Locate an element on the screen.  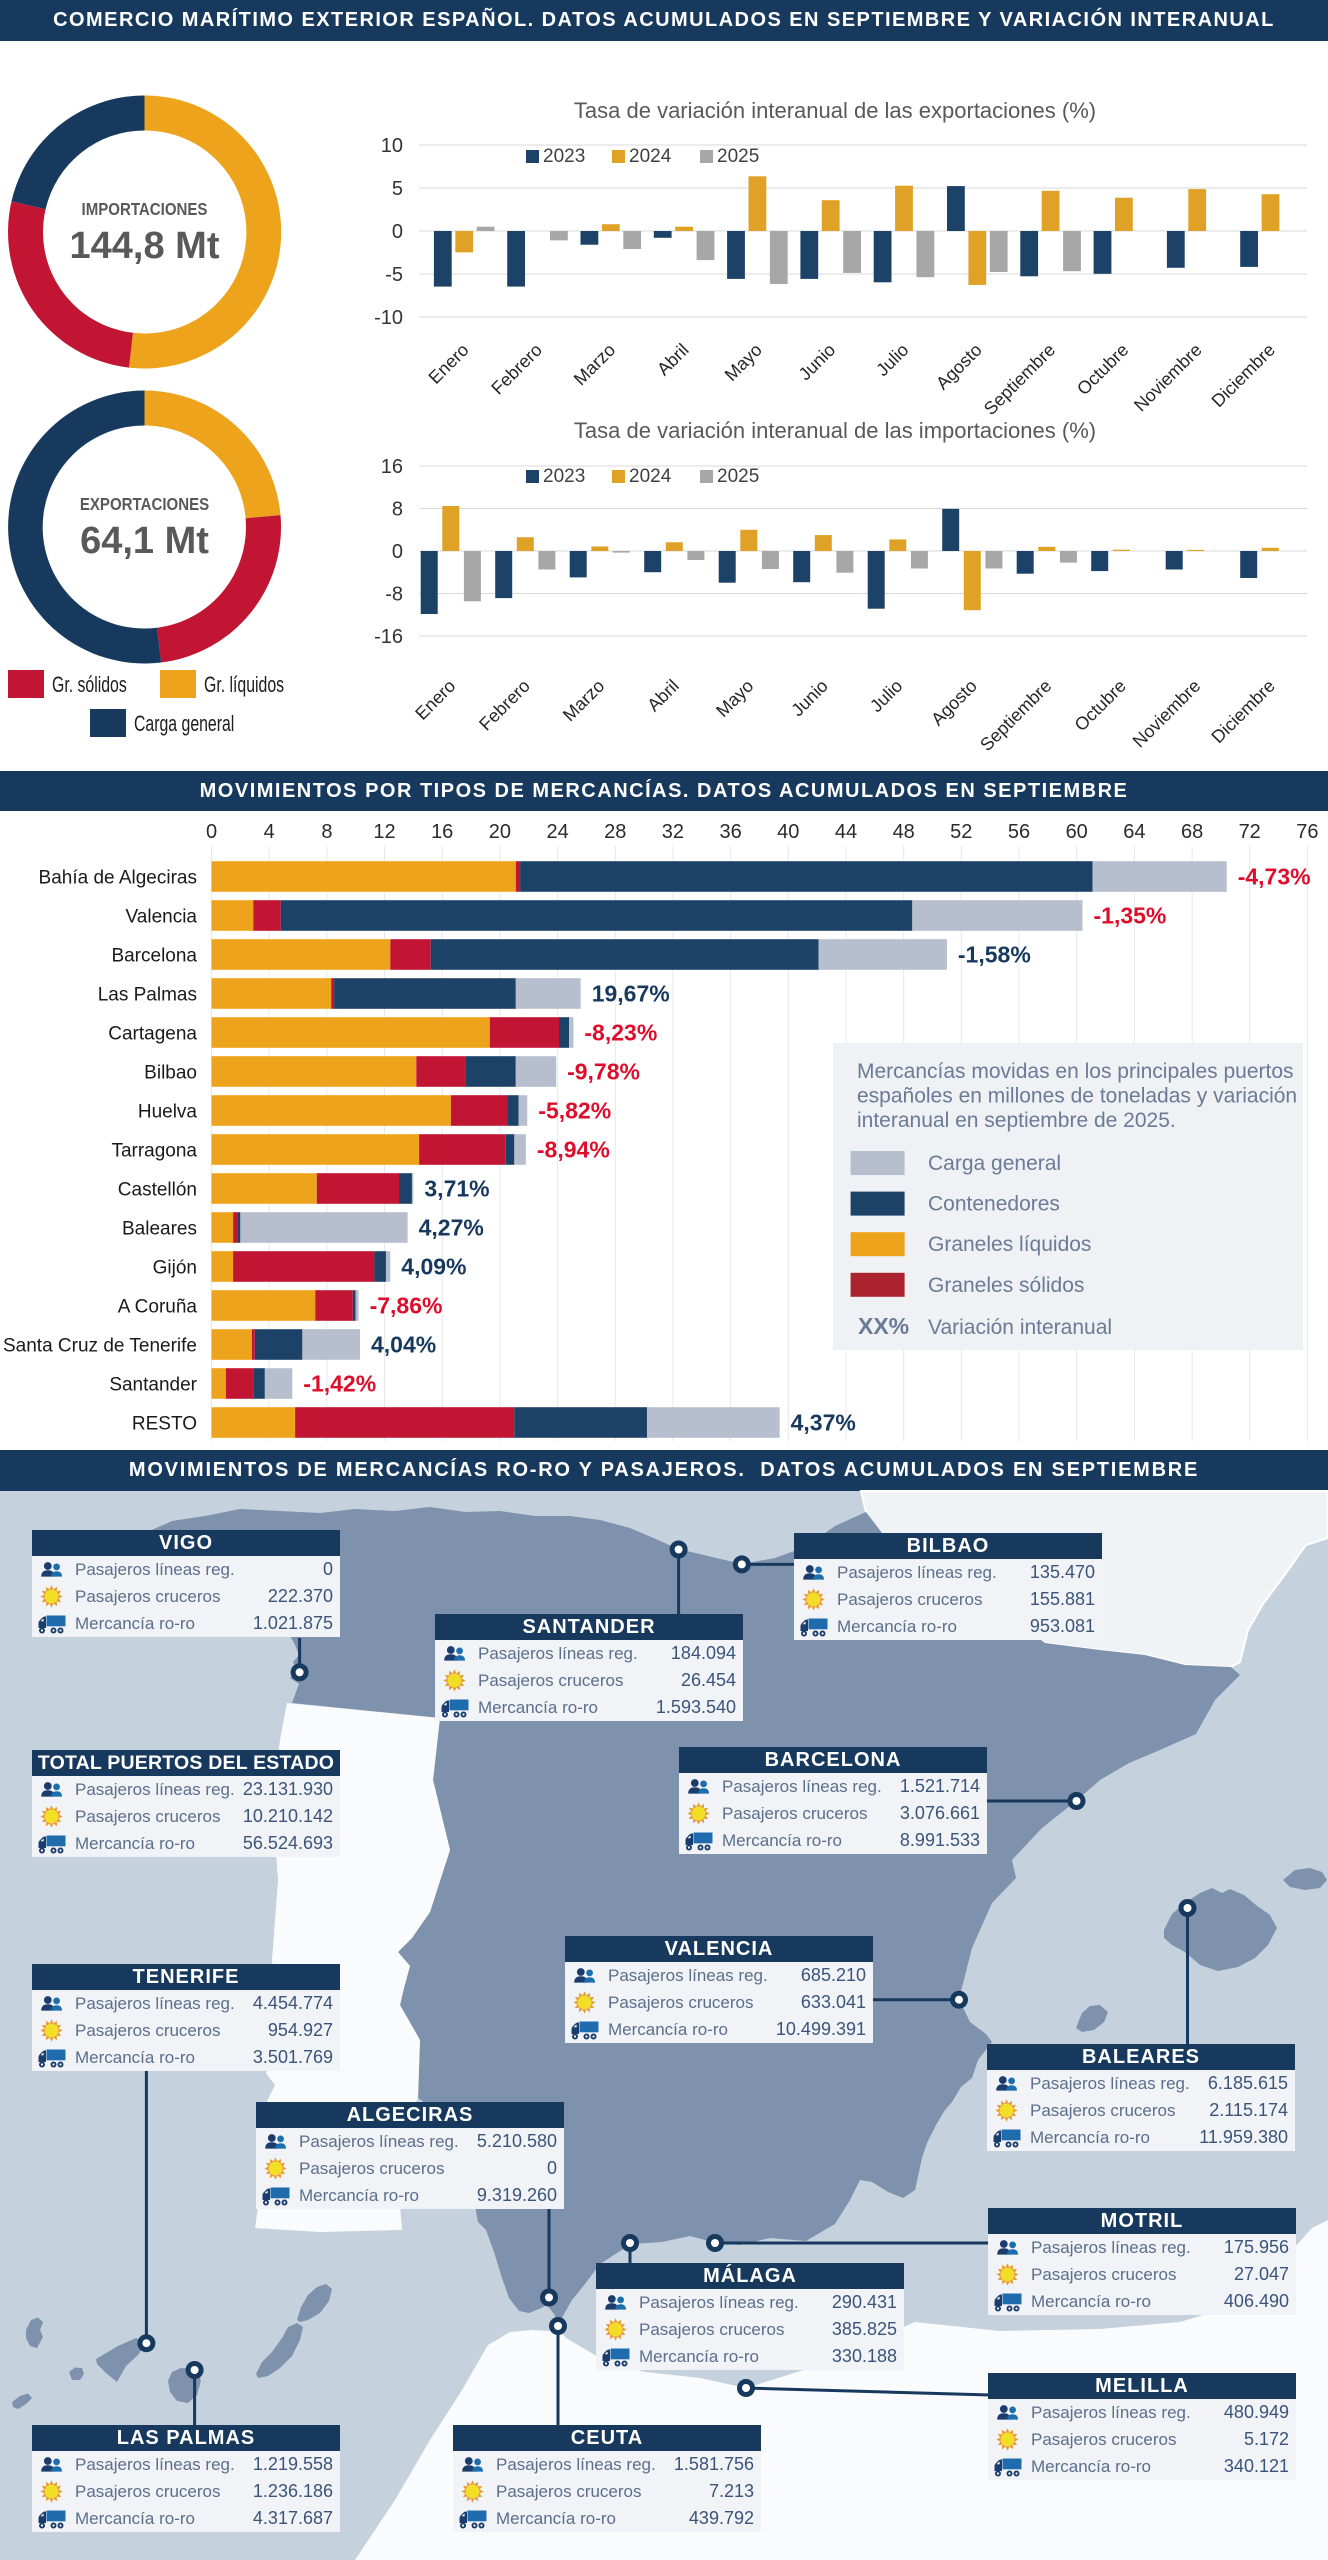
svg-text: 4,27% is located at coordinates (451, 1228).